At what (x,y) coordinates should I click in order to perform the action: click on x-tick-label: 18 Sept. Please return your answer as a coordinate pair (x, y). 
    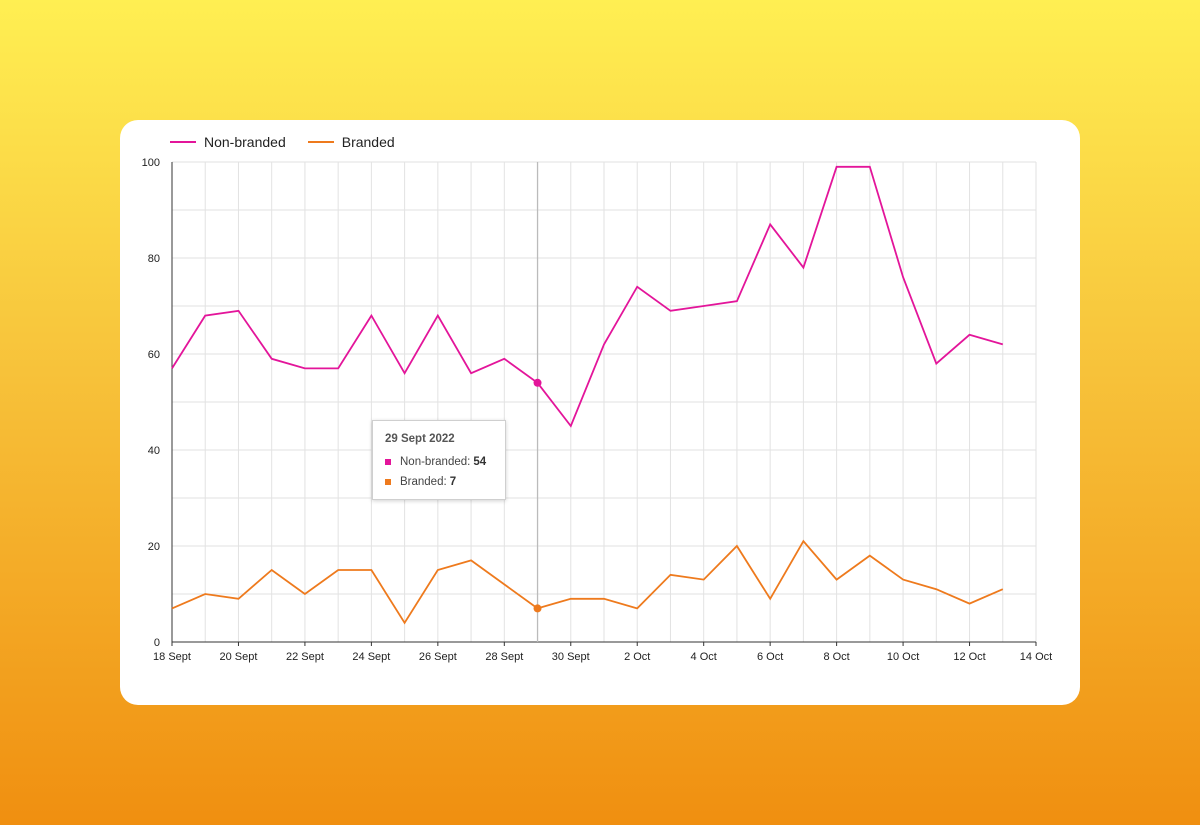
    Looking at the image, I should click on (172, 657).